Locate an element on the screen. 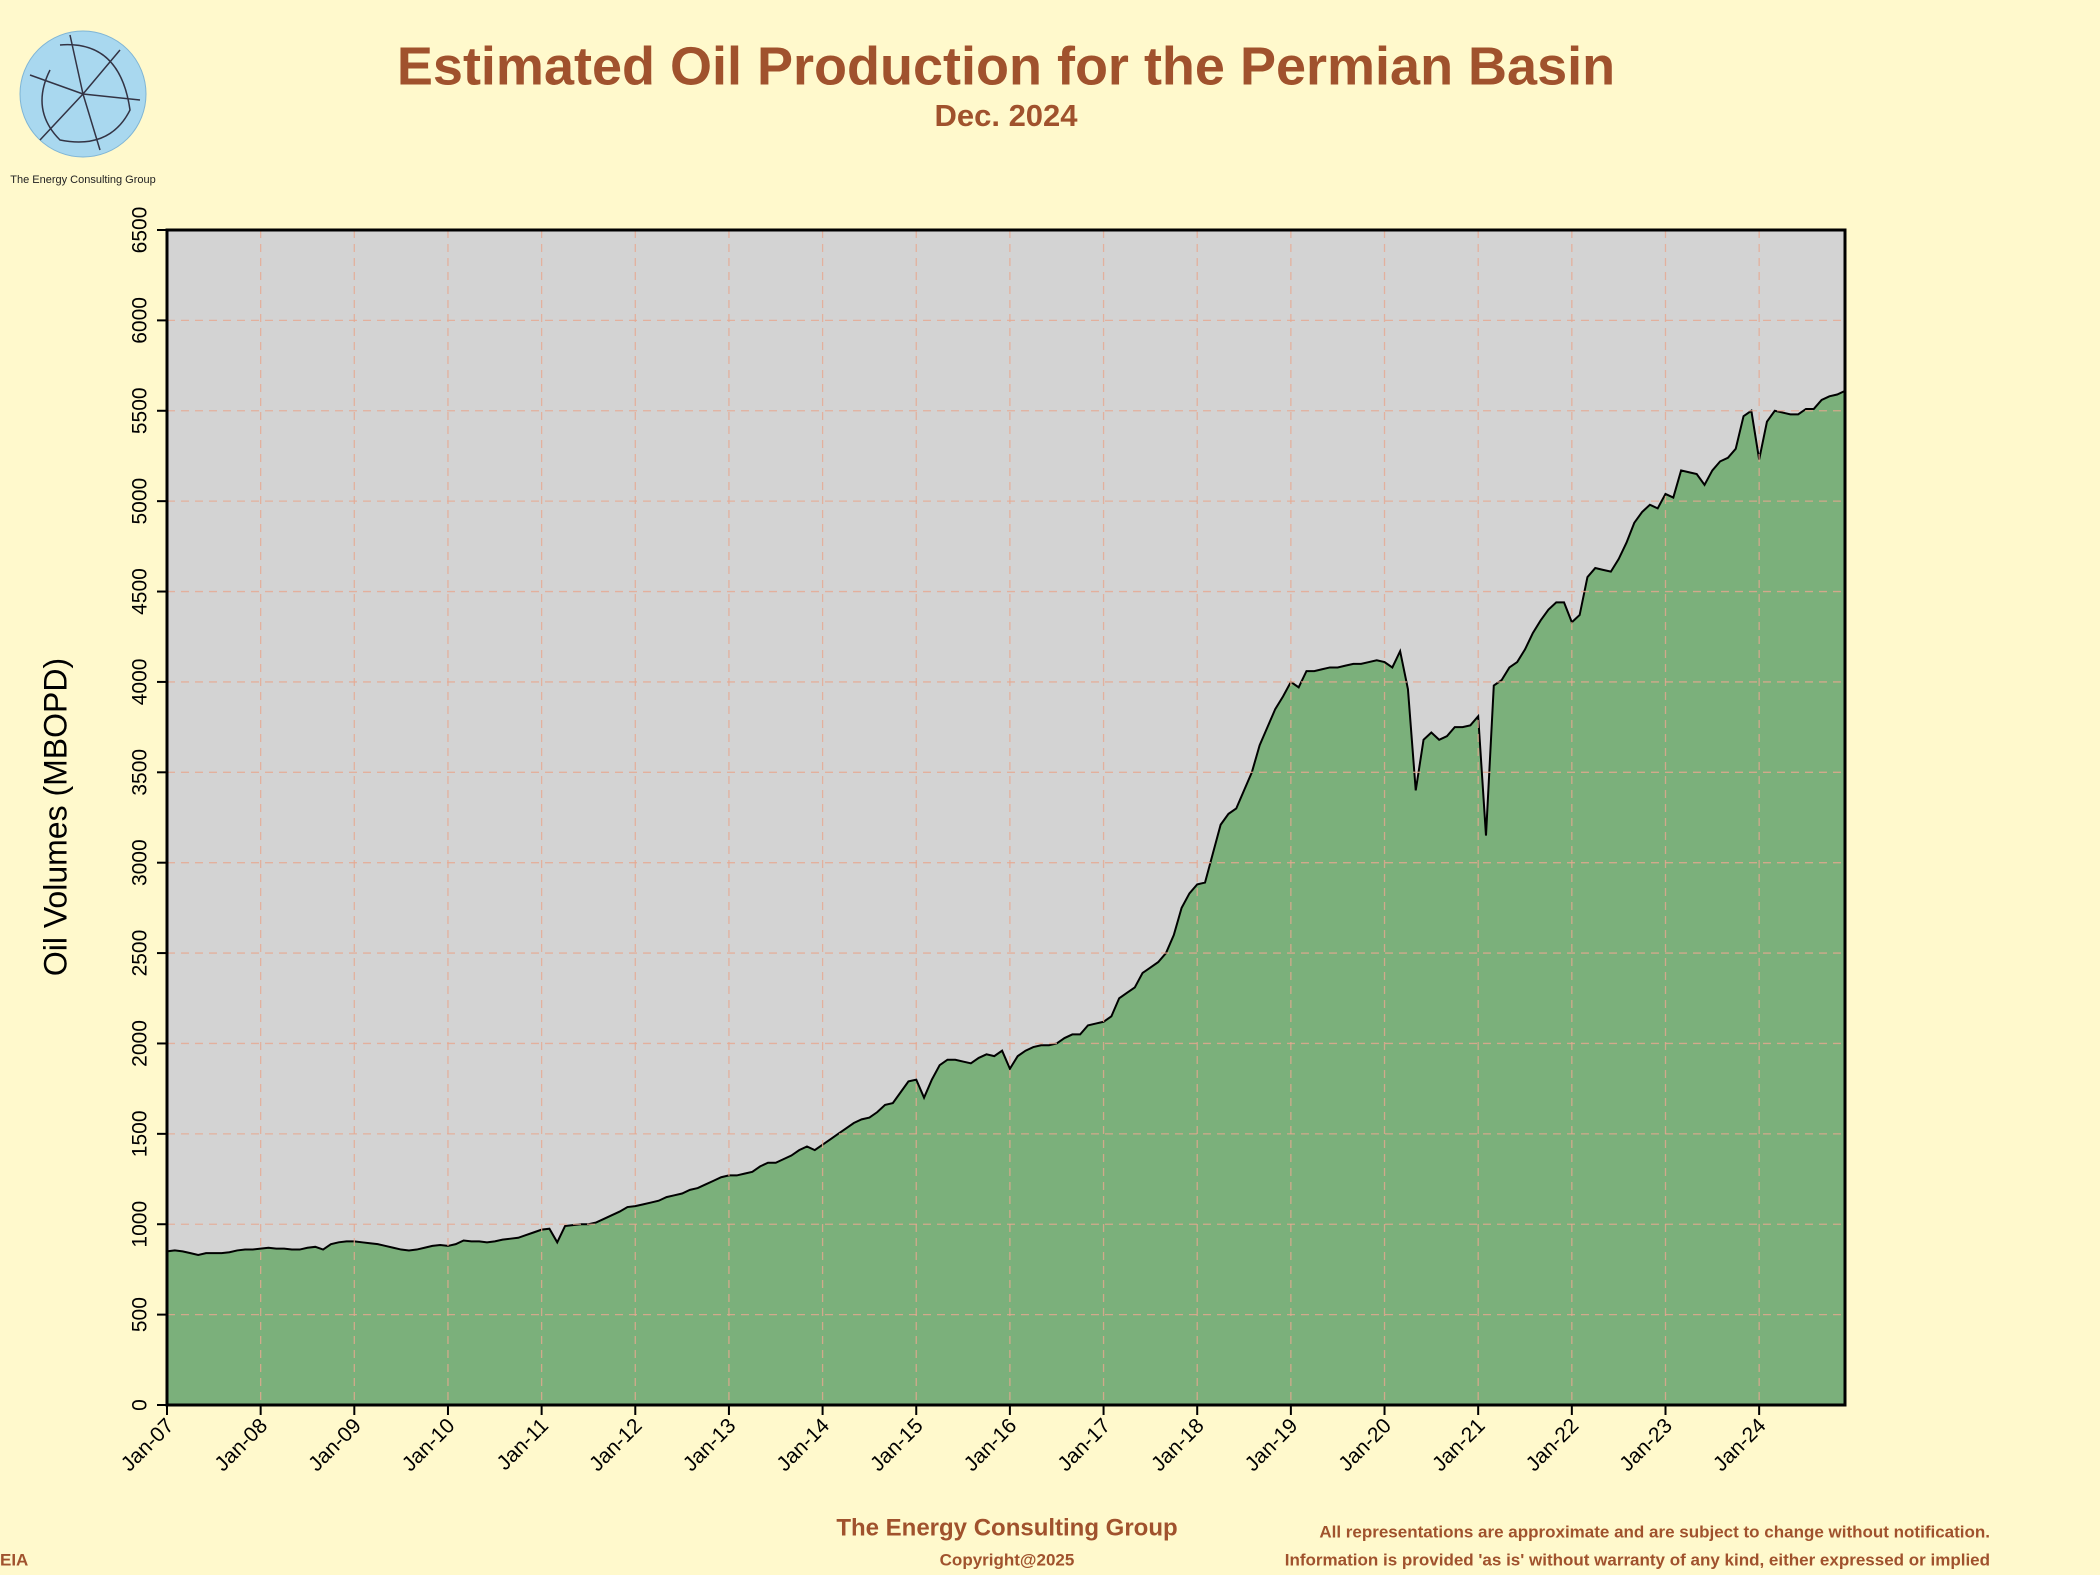  y-axis-label: Oil Volumes (MBOPD) is located at coordinates (55, 817).